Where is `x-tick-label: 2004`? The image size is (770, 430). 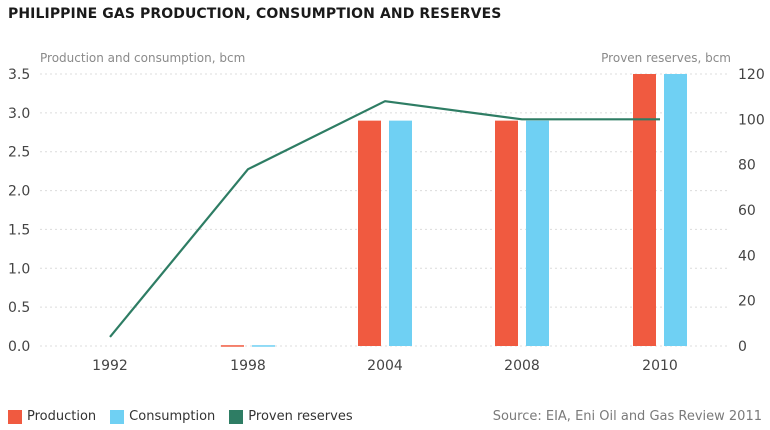 x-tick-label: 2004 is located at coordinates (385, 366).